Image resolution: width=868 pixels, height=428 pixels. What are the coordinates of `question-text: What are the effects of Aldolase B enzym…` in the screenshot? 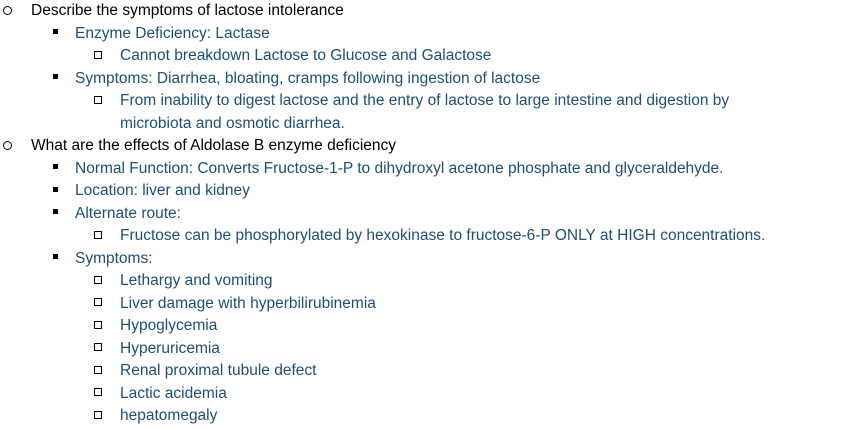 It's located at (214, 145).